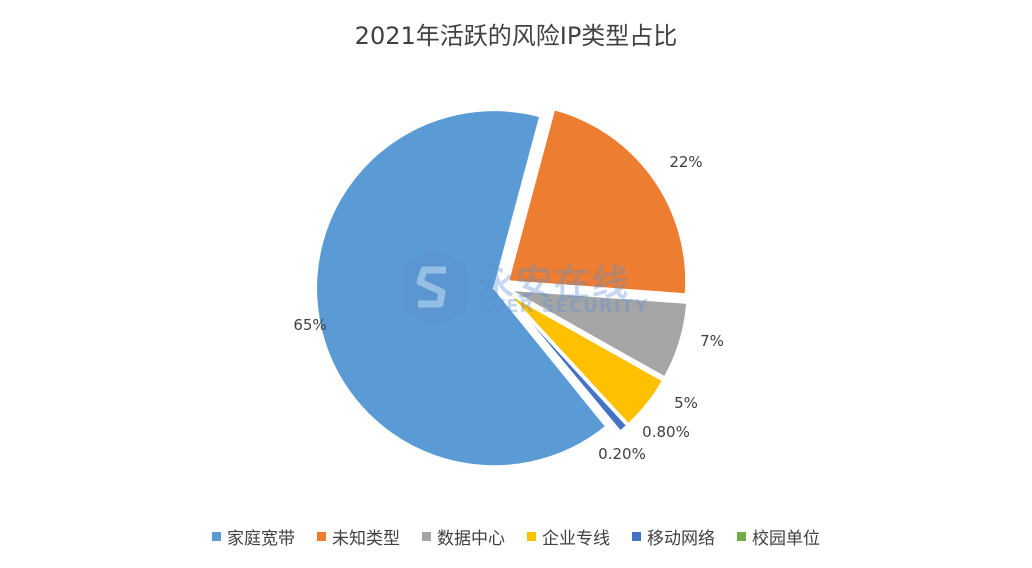 The image size is (1032, 568). I want to click on legend-item-2: 未知类型, so click(358, 536).